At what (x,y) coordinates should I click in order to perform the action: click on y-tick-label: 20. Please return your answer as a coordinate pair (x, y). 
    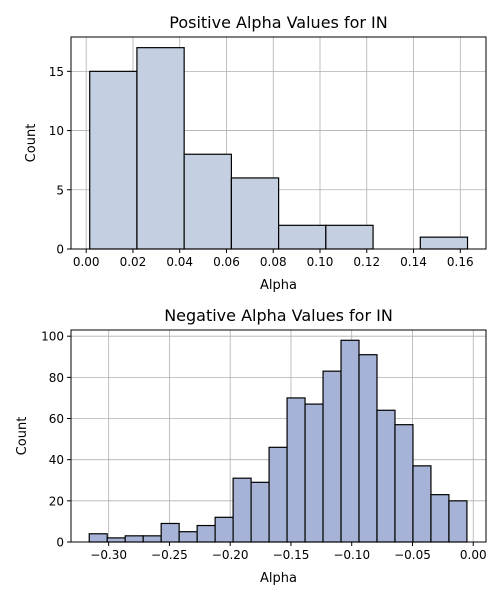
    Looking at the image, I should click on (56, 501).